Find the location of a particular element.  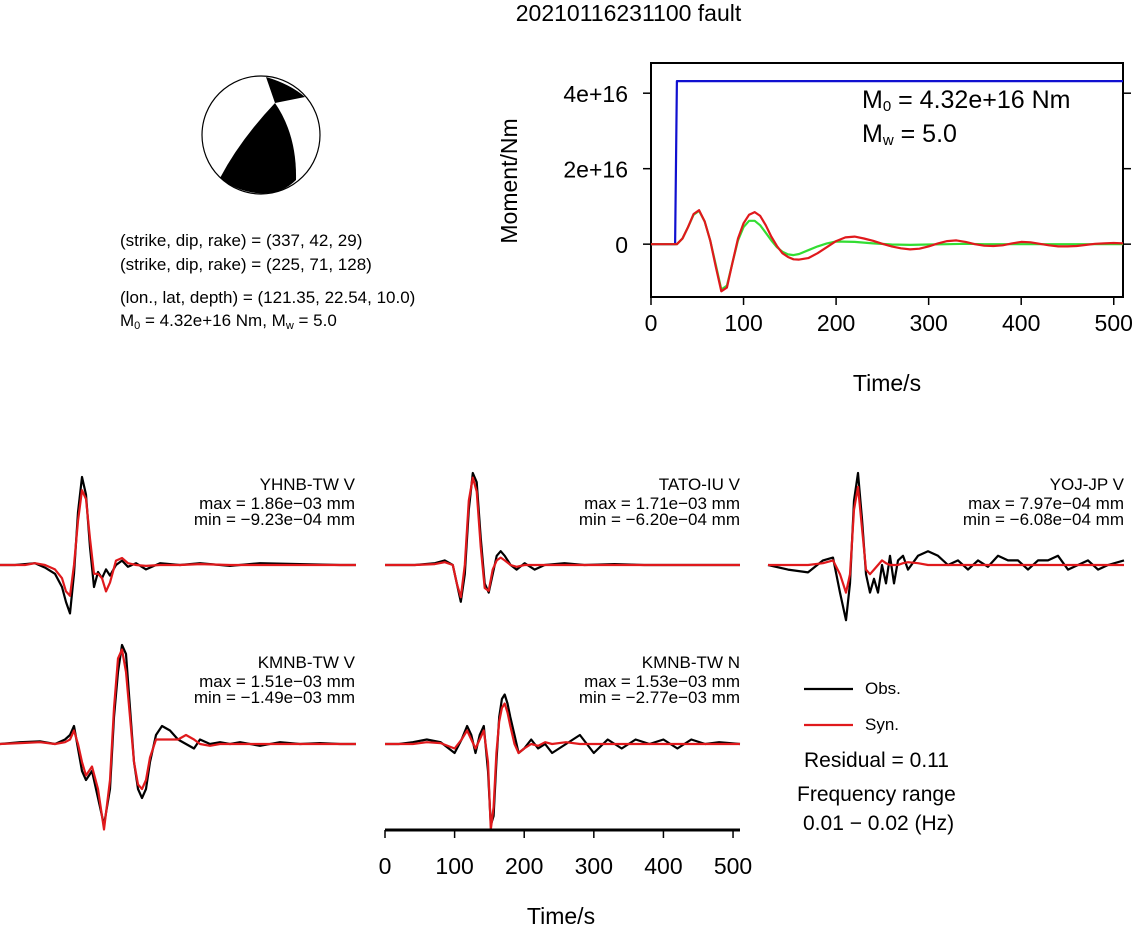

trace-max-label: max = 1.51e−03 mm is located at coordinates (277, 681).